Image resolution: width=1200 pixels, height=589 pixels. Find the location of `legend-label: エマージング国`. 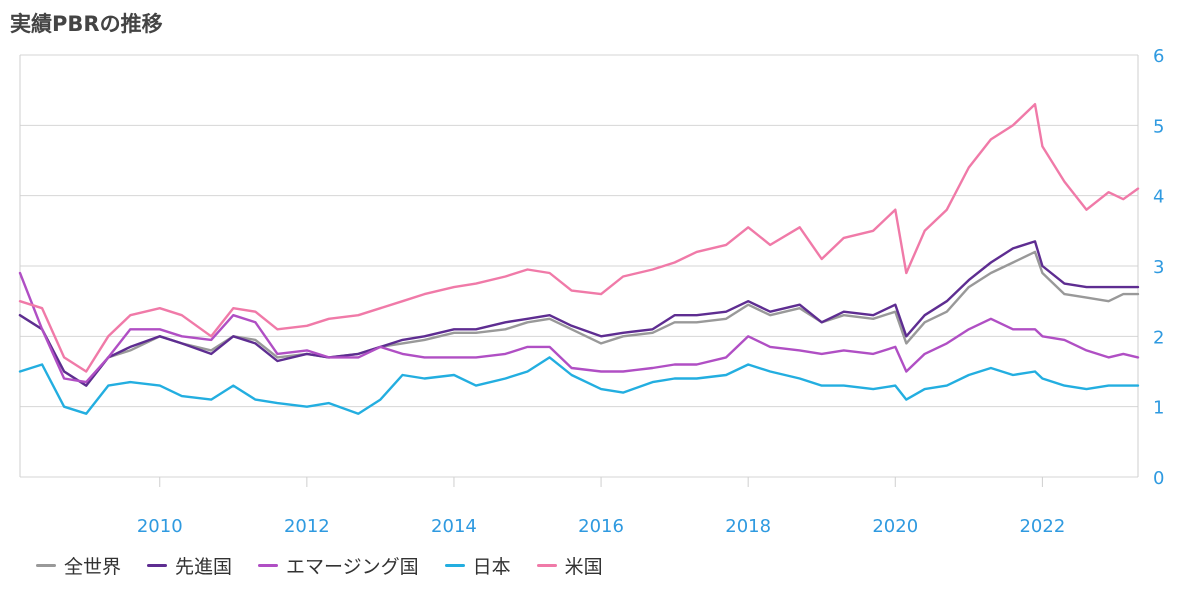

legend-label: エマージング国 is located at coordinates (352, 567).